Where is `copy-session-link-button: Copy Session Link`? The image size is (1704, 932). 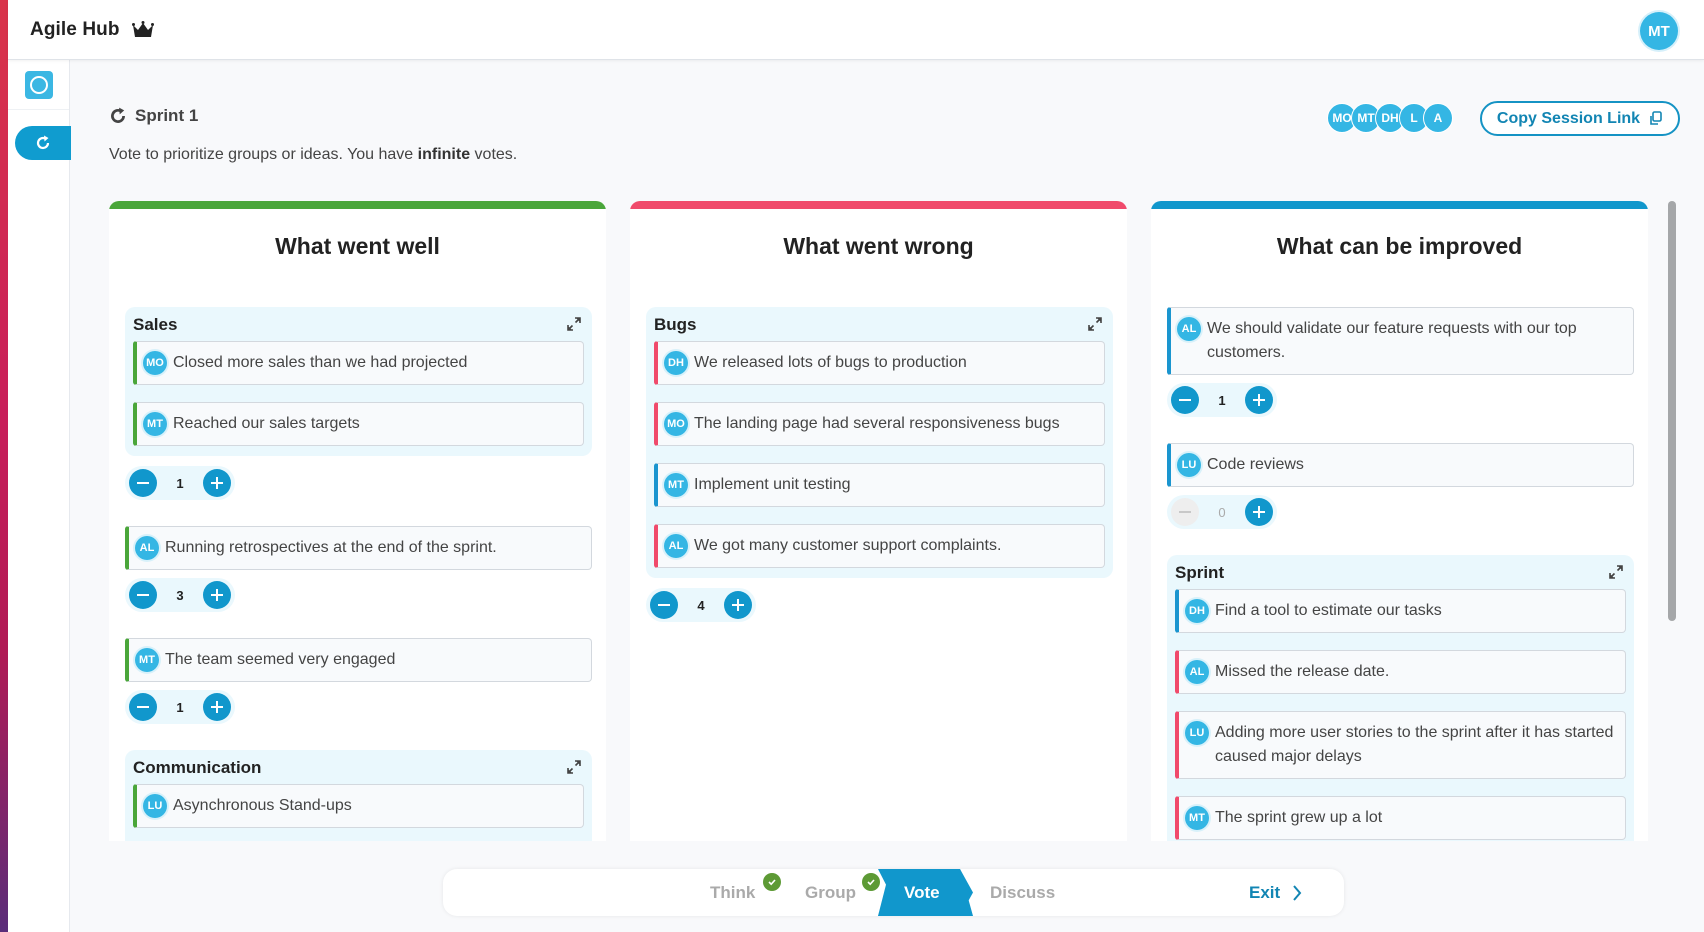 copy-session-link-button: Copy Session Link is located at coordinates (1580, 118).